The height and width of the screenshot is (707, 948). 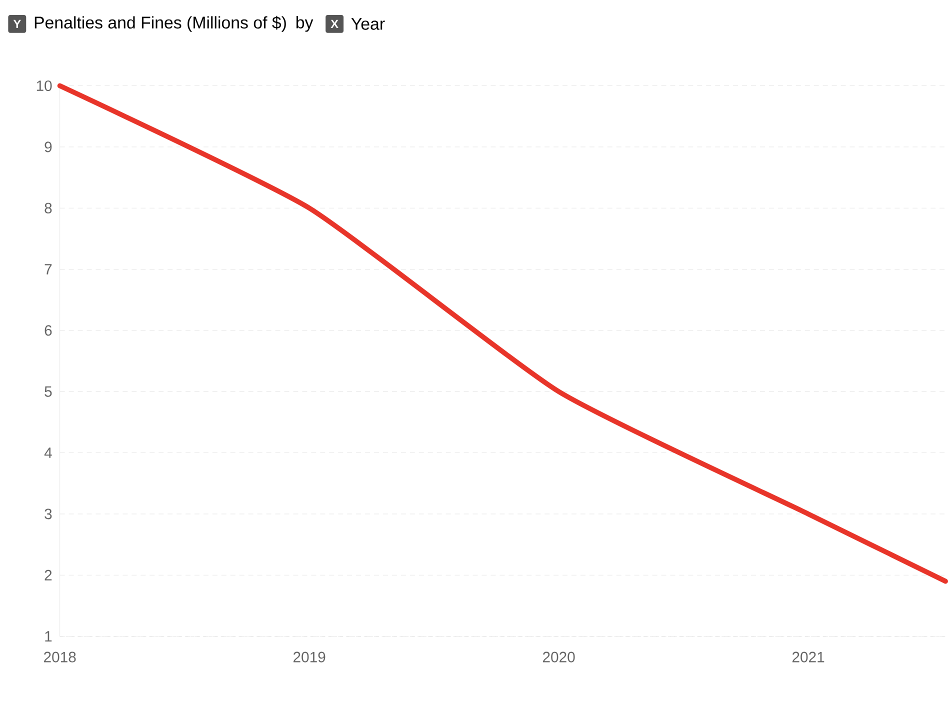 What do you see at coordinates (48, 391) in the screenshot?
I see `y-tick-label: 5` at bounding box center [48, 391].